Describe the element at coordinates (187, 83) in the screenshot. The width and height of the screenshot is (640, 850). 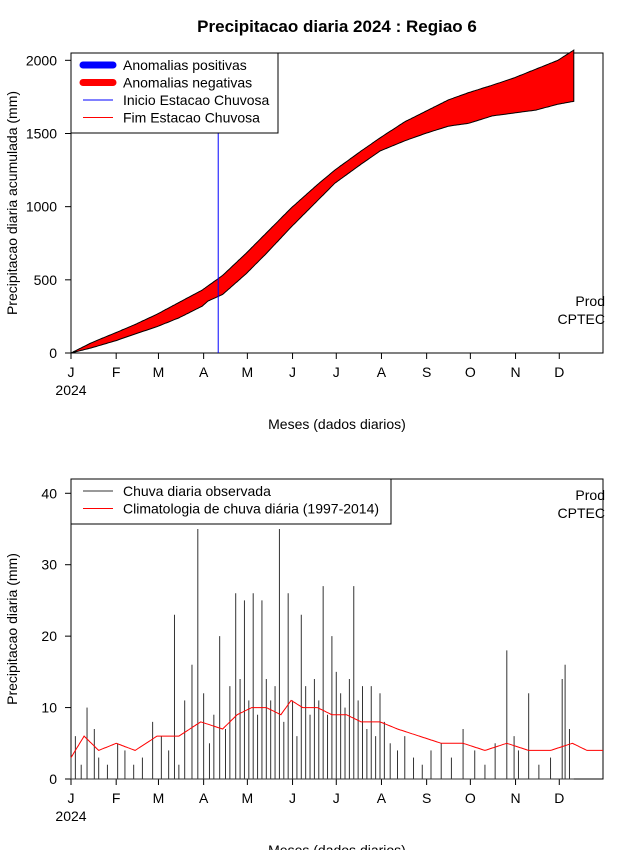
I see `legend-label: Anomalias negativas` at that location.